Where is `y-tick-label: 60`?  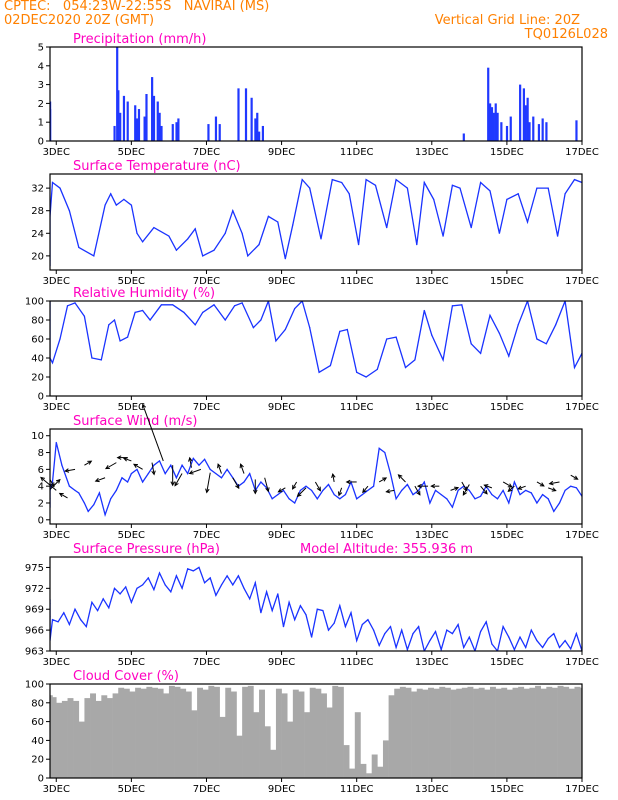
y-tick-label: 60 is located at coordinates (37, 340).